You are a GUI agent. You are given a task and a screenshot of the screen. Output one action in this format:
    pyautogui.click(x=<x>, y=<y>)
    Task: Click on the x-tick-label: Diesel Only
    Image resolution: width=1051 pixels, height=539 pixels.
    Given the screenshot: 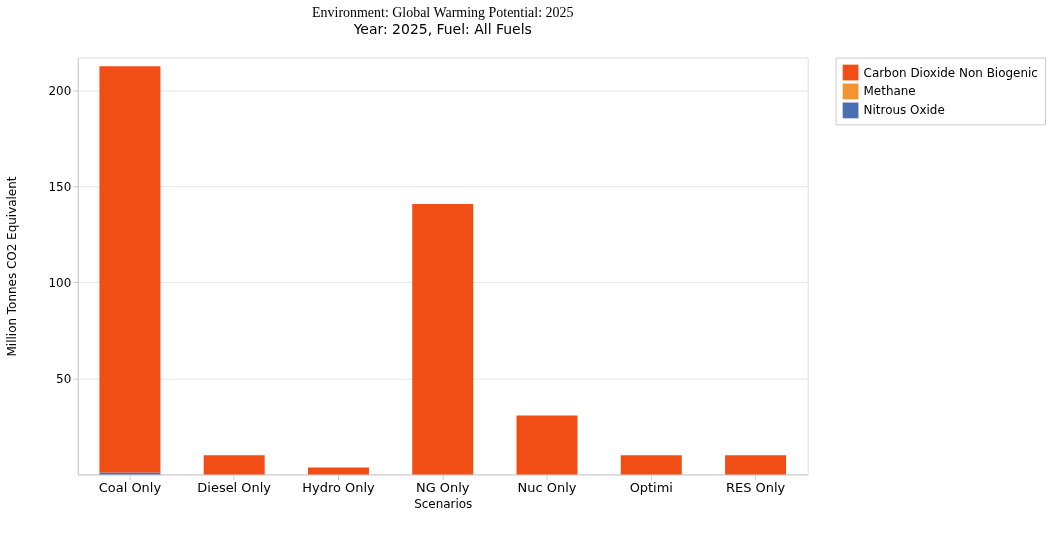 What is the action you would take?
    pyautogui.click(x=234, y=487)
    